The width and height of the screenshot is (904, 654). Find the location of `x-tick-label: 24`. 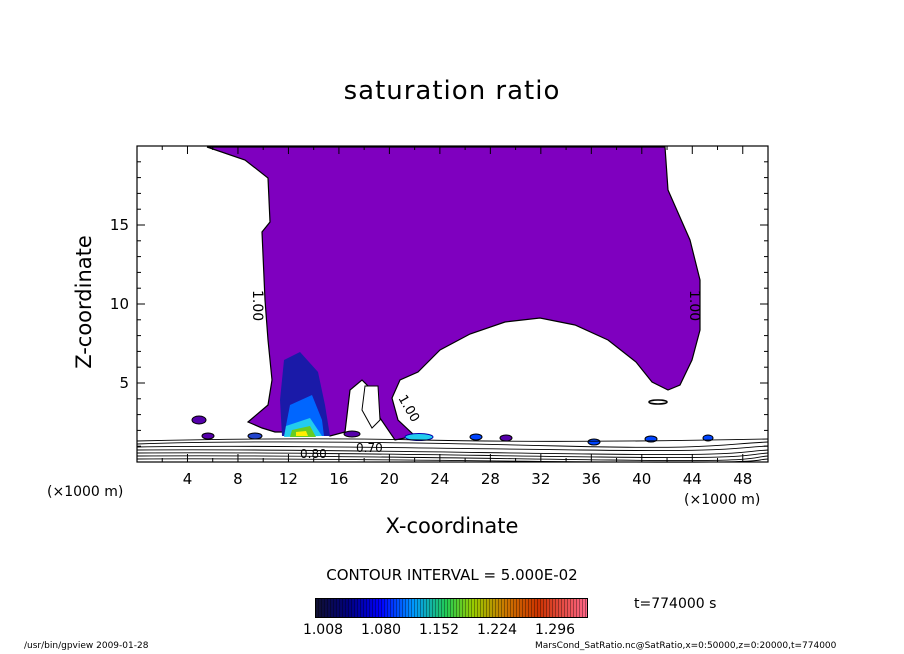

x-tick-label: 24 is located at coordinates (440, 479).